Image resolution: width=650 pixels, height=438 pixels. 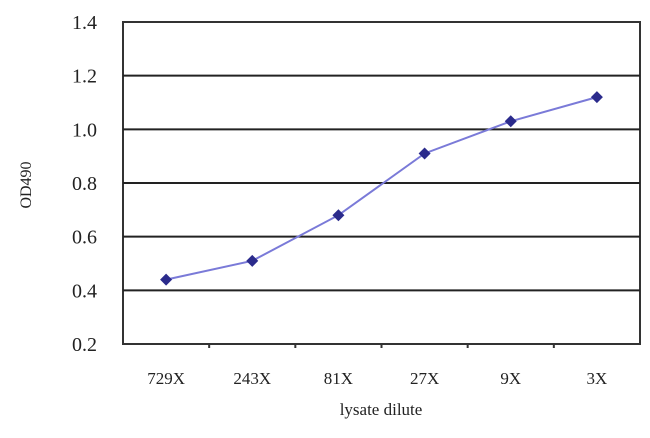 What do you see at coordinates (84, 77) in the screenshot?
I see `y-tick-label: 1.2` at bounding box center [84, 77].